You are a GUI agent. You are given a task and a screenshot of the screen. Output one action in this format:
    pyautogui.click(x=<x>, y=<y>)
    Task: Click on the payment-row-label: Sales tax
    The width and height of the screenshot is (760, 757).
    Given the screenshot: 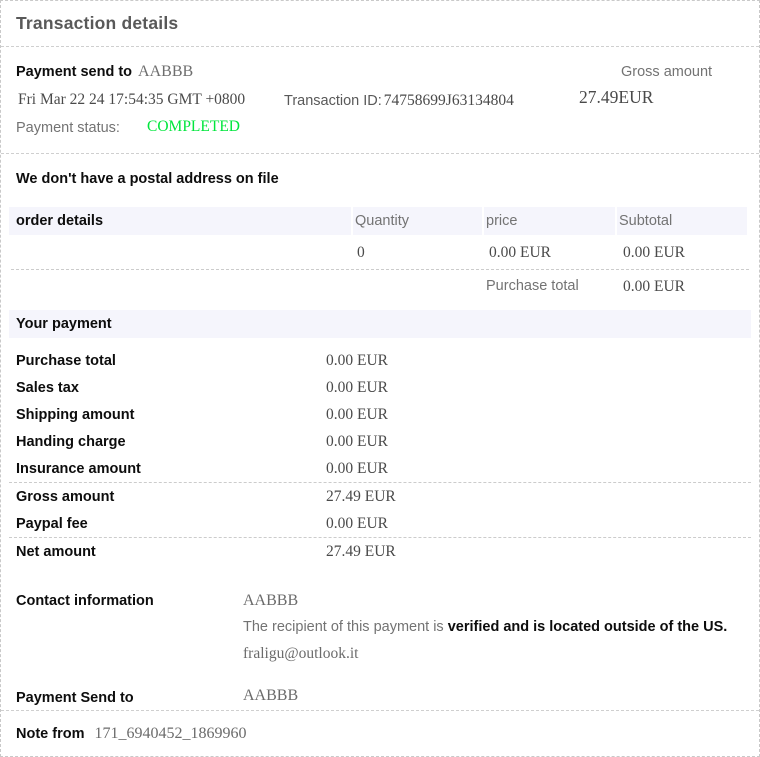 What is the action you would take?
    pyautogui.click(x=47, y=387)
    